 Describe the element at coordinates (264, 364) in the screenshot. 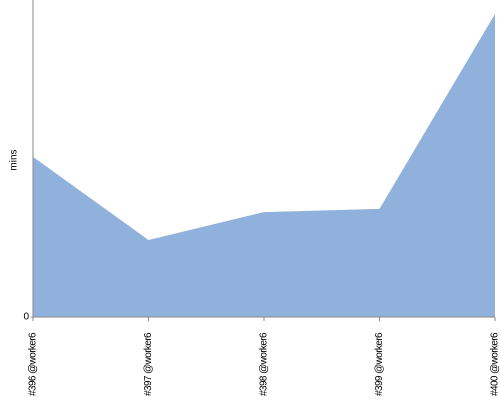

I see `x-tick-label: #398 @worker6` at that location.